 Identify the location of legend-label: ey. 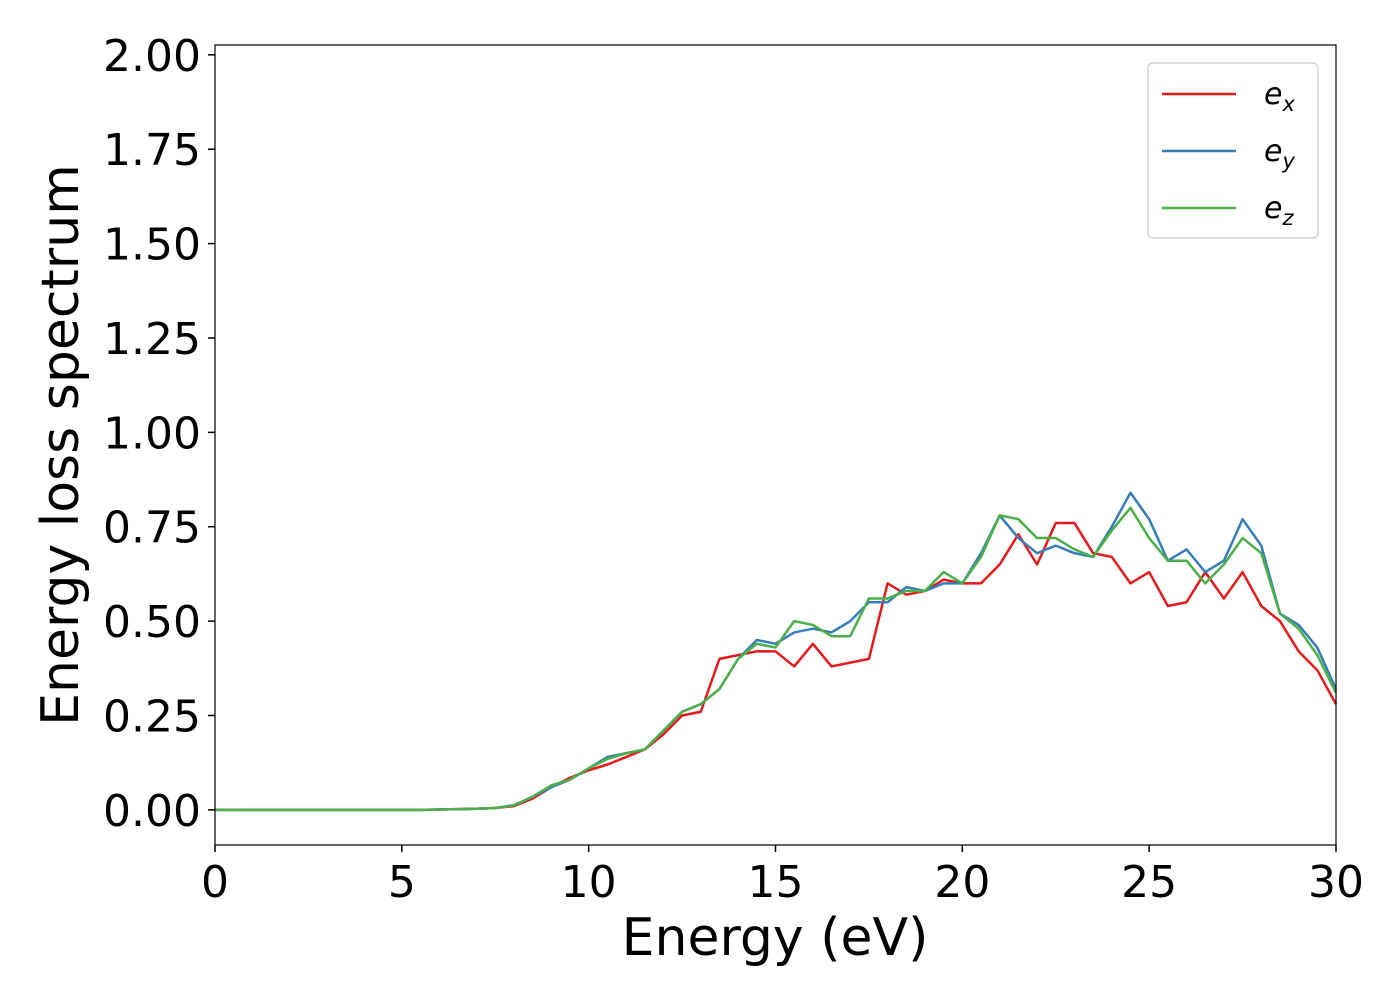
(1279, 153).